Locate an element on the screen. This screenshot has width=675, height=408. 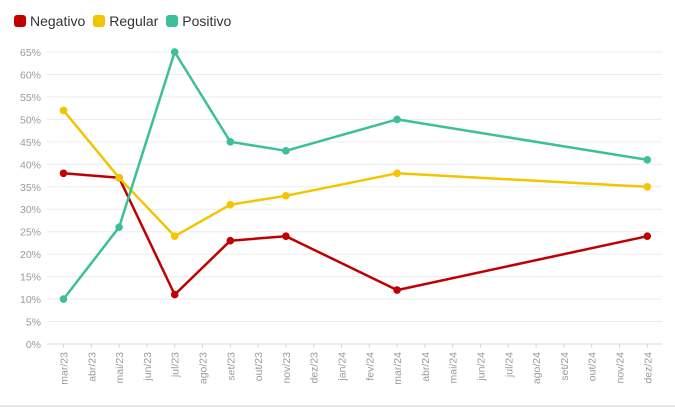
legend-item-positivo: Positivo is located at coordinates (198, 21).